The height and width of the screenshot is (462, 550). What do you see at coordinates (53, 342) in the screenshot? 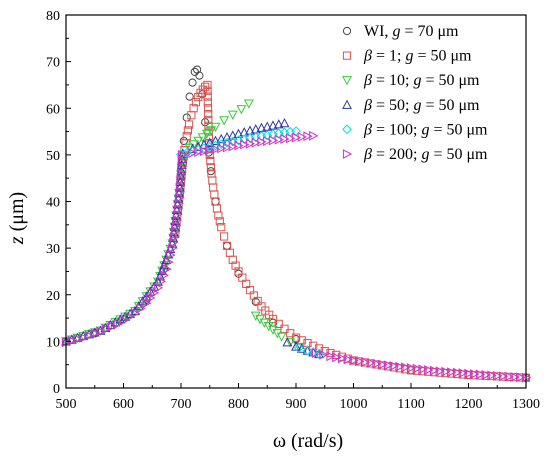
I see `y-tick-label: 10` at bounding box center [53, 342].